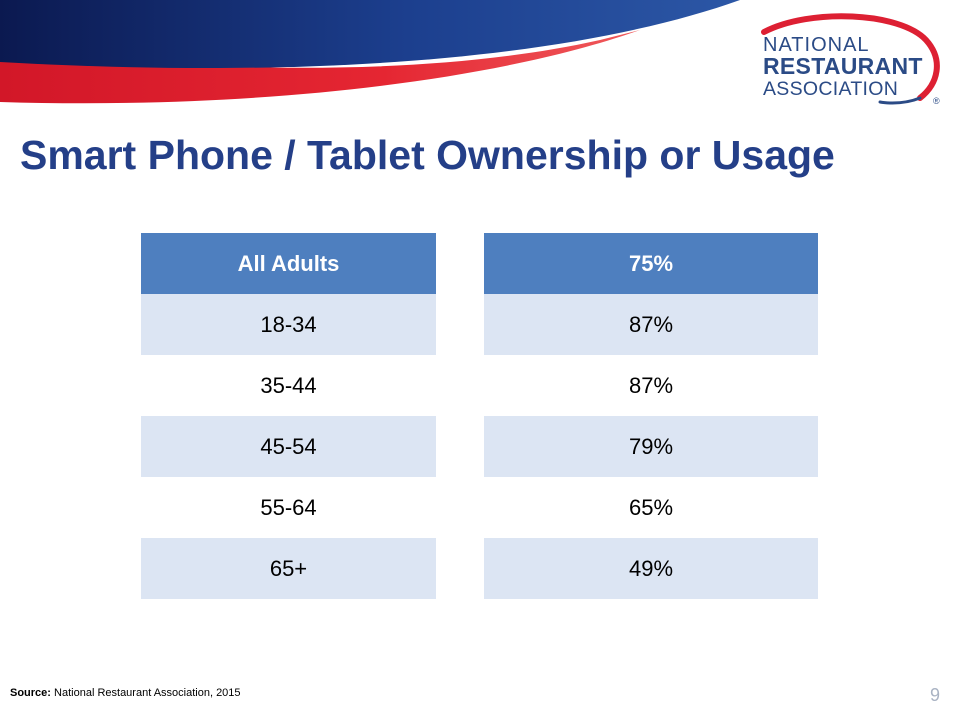  I want to click on percentage-cell: 65%, so click(651, 507).